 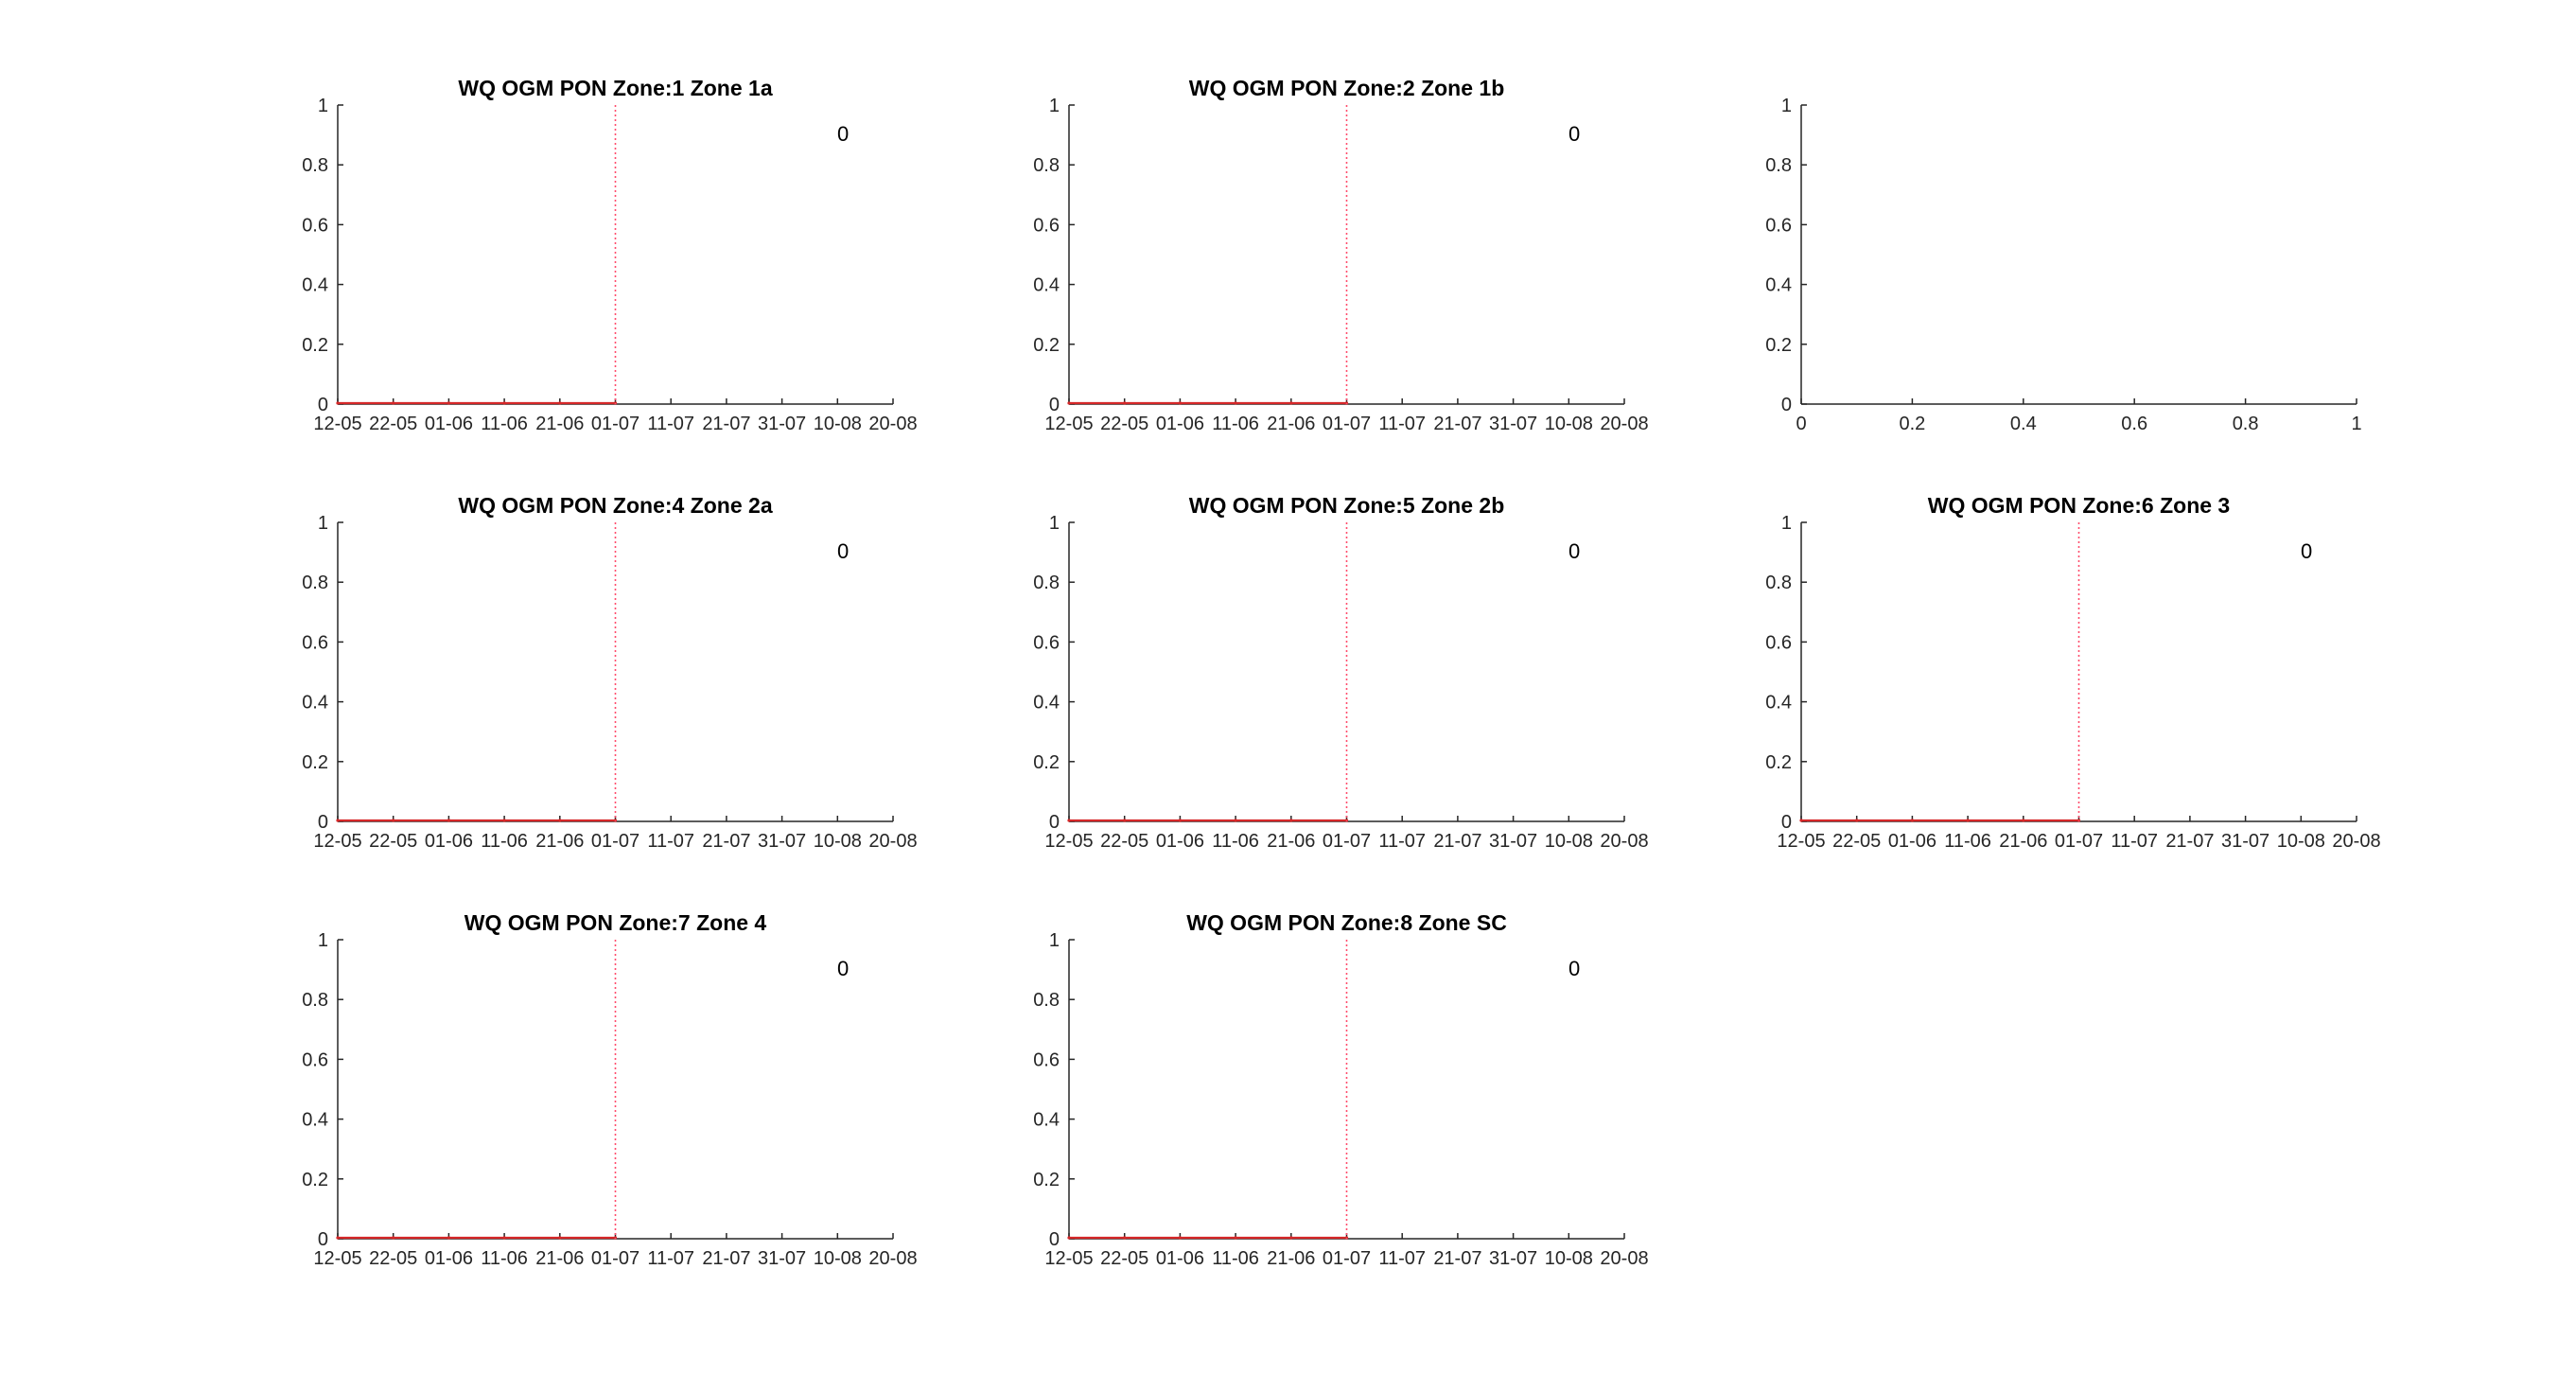 What do you see at coordinates (1347, 88) in the screenshot?
I see `chart-title: WQ OGM PON Zone:2 Zone 1b` at bounding box center [1347, 88].